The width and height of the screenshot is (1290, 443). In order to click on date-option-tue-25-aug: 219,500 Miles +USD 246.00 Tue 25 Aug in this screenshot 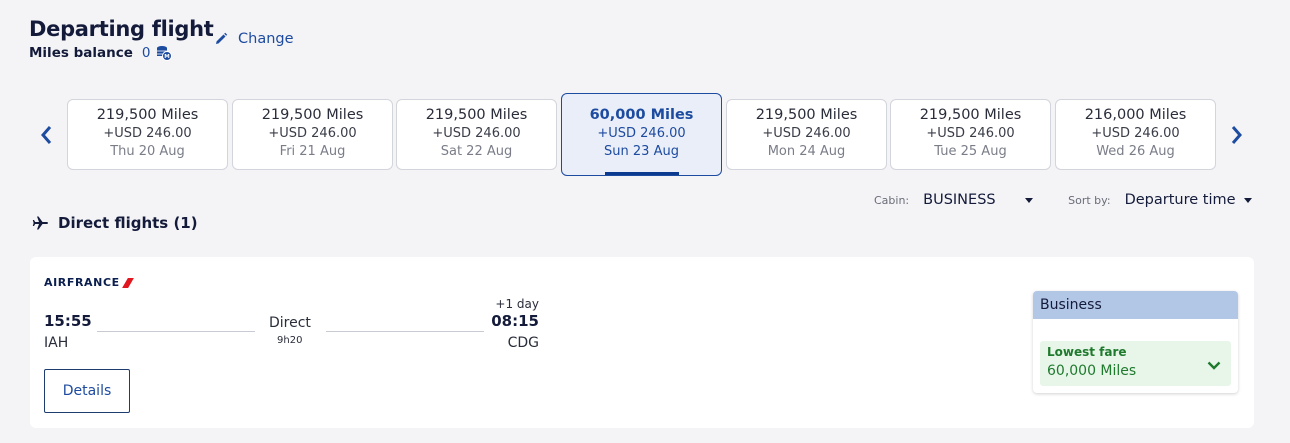, I will do `click(970, 134)`.